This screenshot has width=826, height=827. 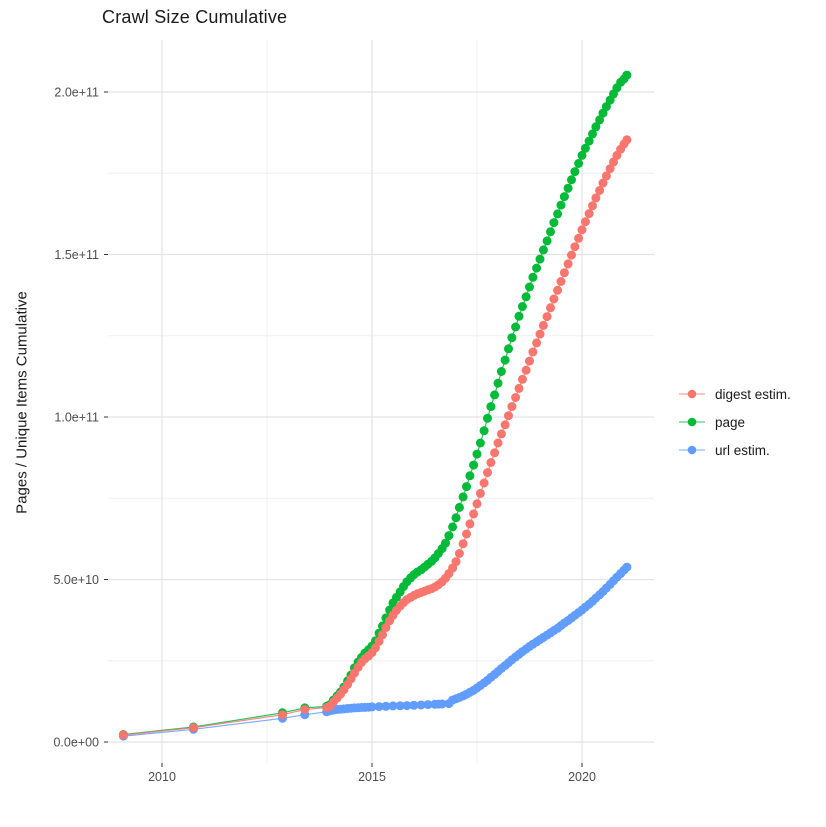 I want to click on chart-title: Crawl Size Cumulative, so click(x=195, y=17).